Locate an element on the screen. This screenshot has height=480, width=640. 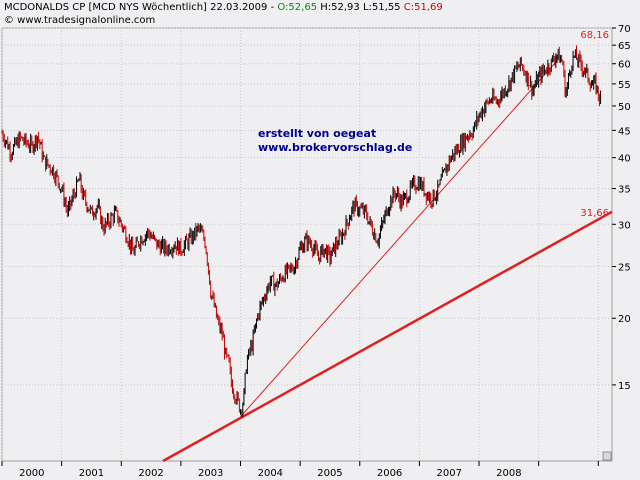
x-tick-label: 2000 is located at coordinates (31, 473).